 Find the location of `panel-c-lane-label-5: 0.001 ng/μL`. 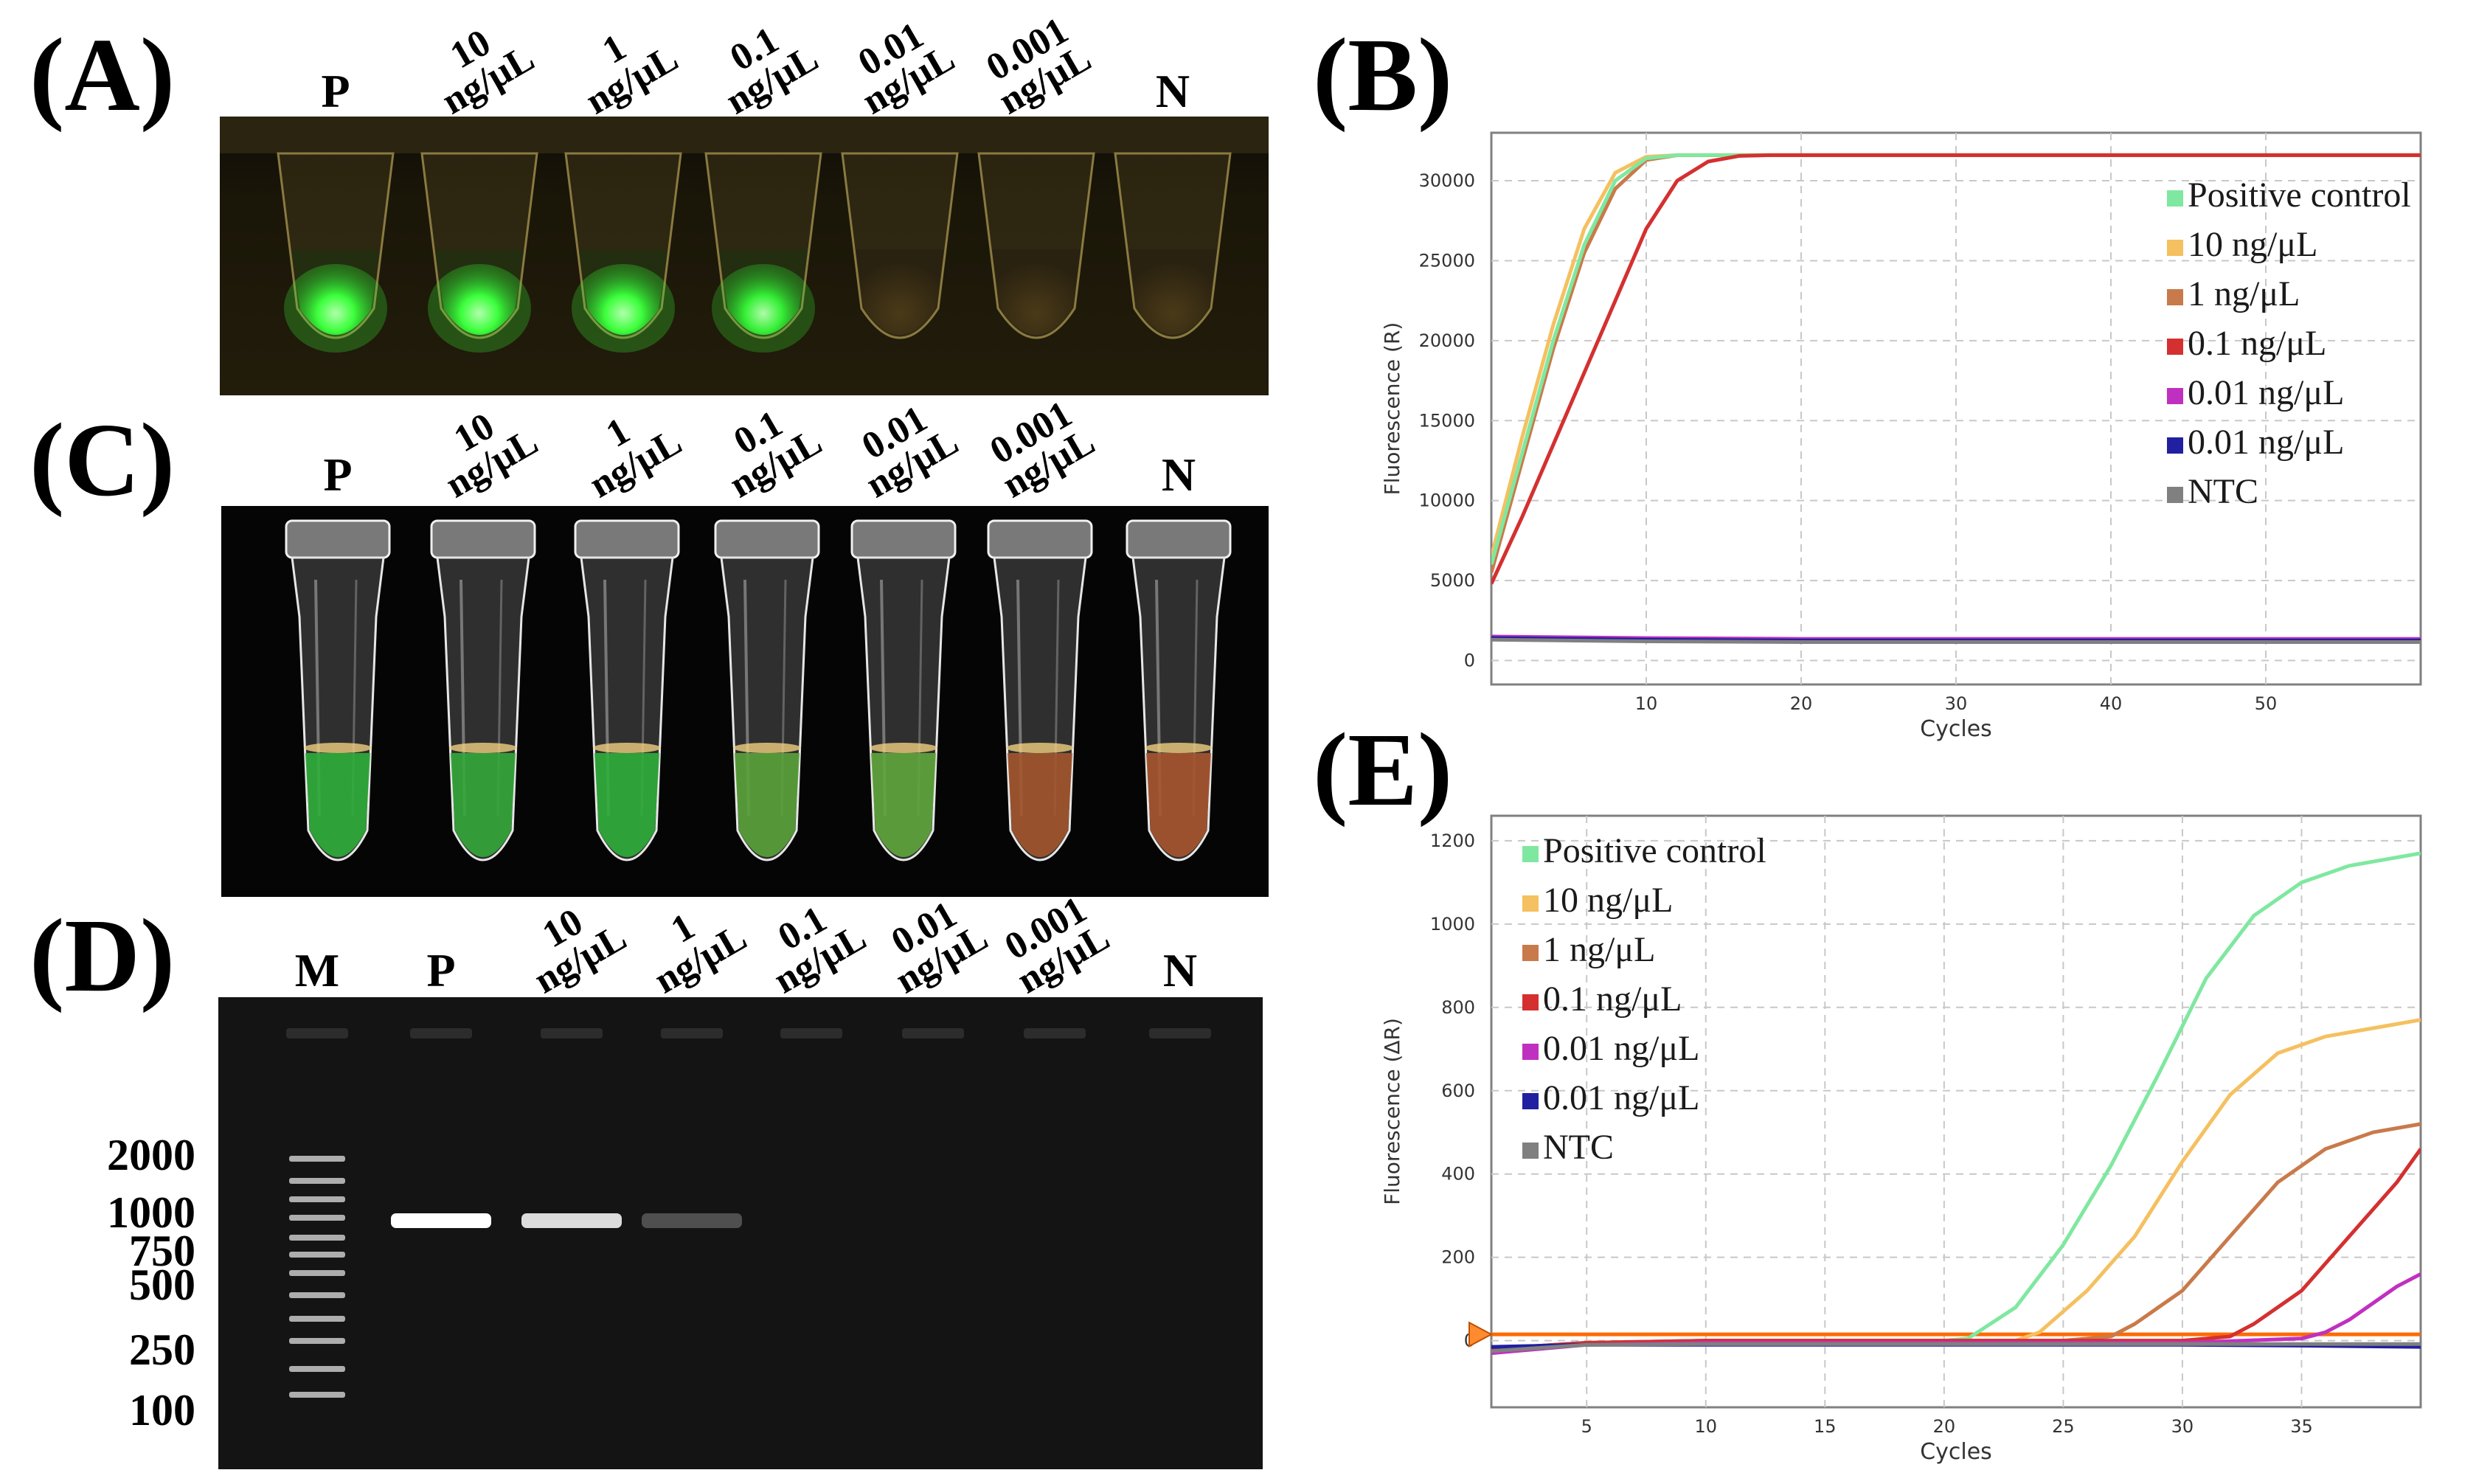

panel-c-lane-label-5: 0.001 ng/μL is located at coordinates (1040, 448).